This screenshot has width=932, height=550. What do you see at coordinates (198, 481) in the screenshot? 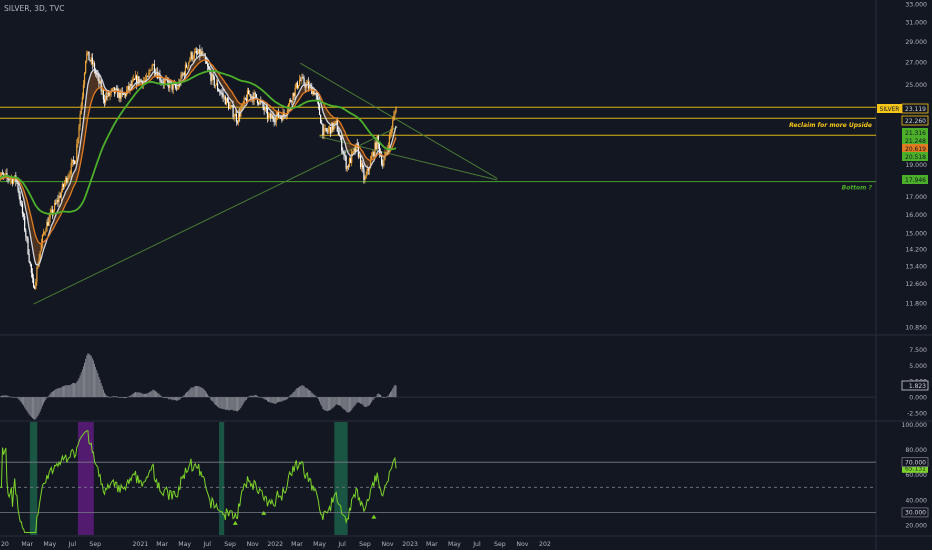
I see `rsi-line` at bounding box center [198, 481].